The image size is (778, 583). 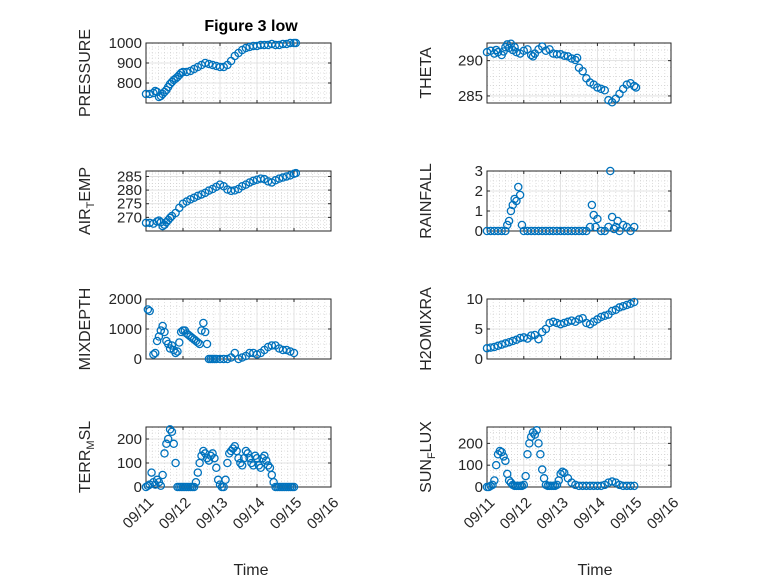 I want to click on y-tick-label: 290, so click(x=470, y=61).